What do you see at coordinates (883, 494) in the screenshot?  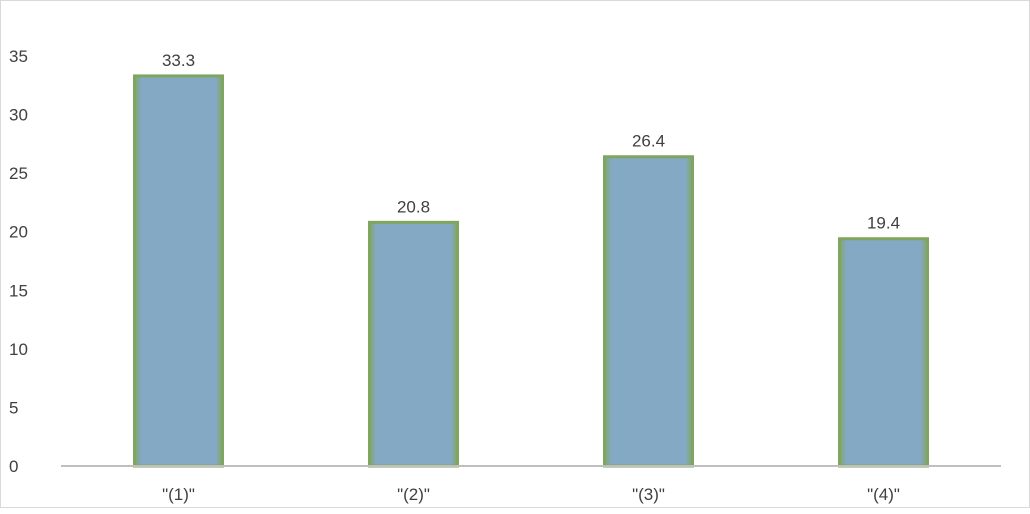 I see `x-tick-label: "(4)"` at bounding box center [883, 494].